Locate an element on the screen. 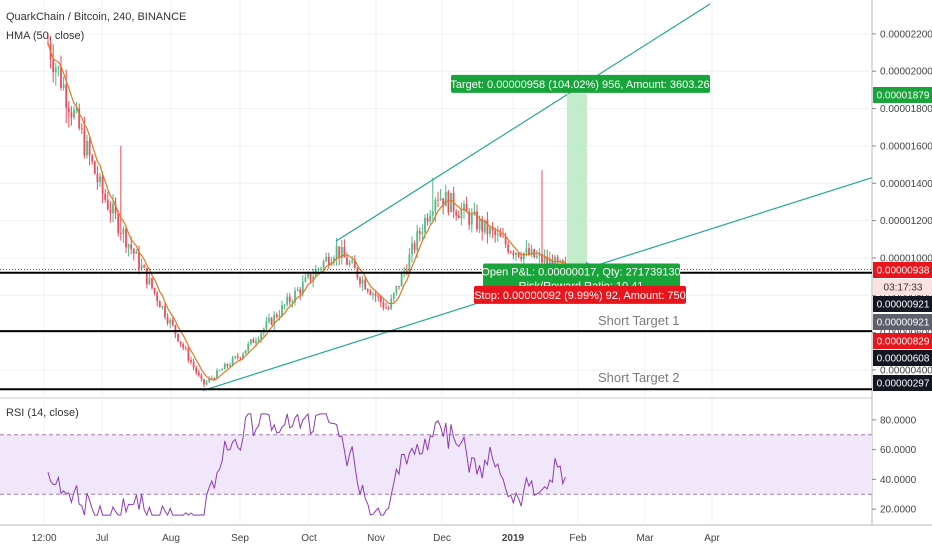 The height and width of the screenshot is (550, 932). stop-label: Stop: 0.00000092 (9.99%) 92, Amount: 750 is located at coordinates (580, 296).